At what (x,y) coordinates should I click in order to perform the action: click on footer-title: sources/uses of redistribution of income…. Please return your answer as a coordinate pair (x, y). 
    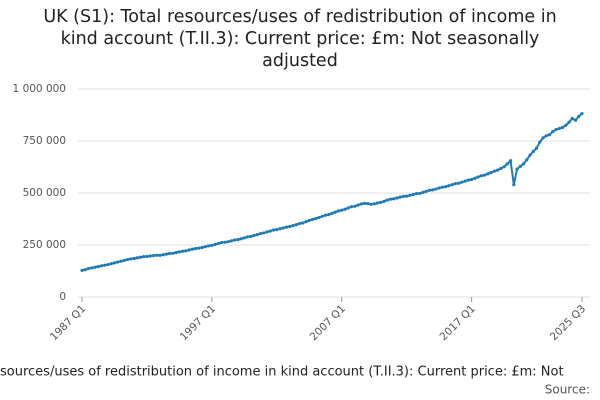
    Looking at the image, I should click on (282, 372).